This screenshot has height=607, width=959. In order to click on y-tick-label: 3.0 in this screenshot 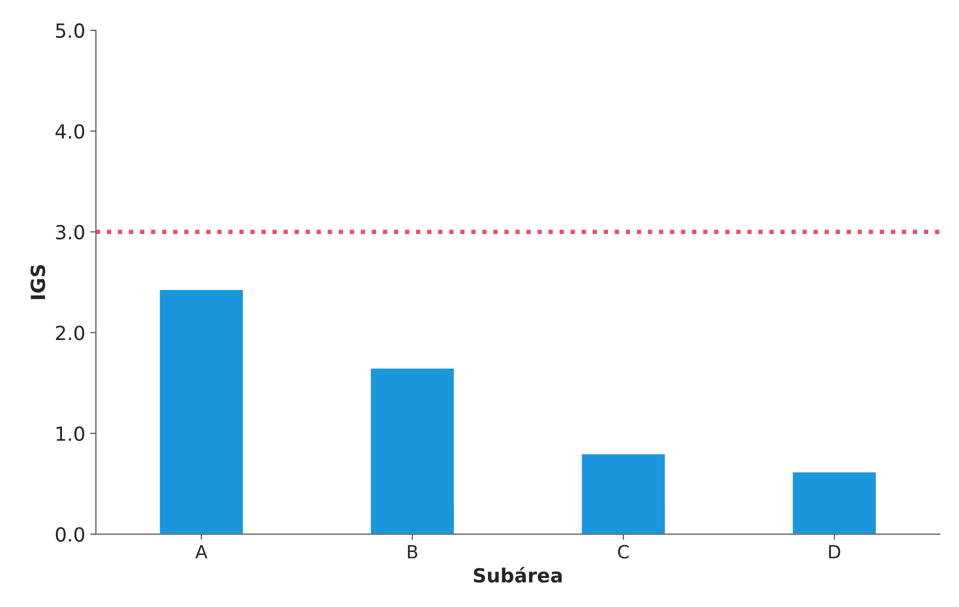, I will do `click(70, 232)`.